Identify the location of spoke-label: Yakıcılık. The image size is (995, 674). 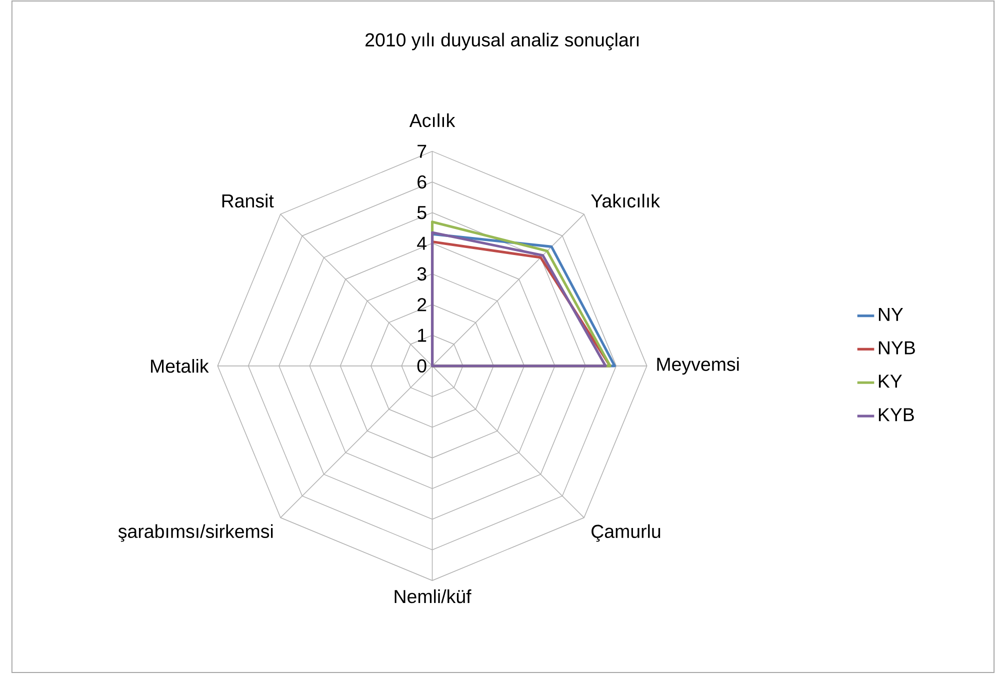
(625, 201).